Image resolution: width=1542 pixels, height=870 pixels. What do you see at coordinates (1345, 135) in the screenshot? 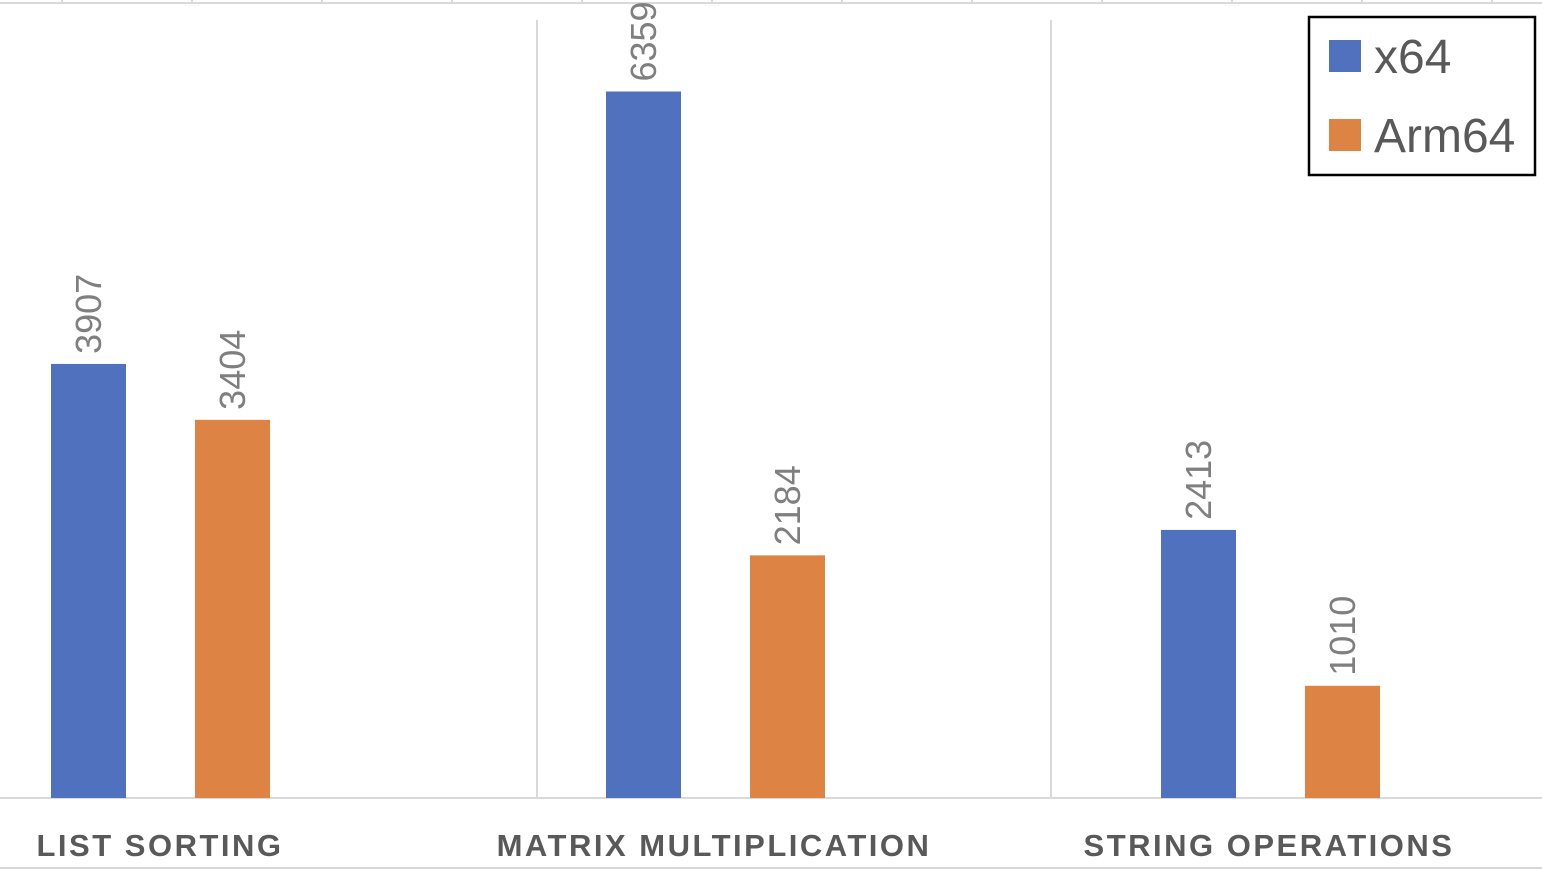
I see `legend-swatch-arm64` at bounding box center [1345, 135].